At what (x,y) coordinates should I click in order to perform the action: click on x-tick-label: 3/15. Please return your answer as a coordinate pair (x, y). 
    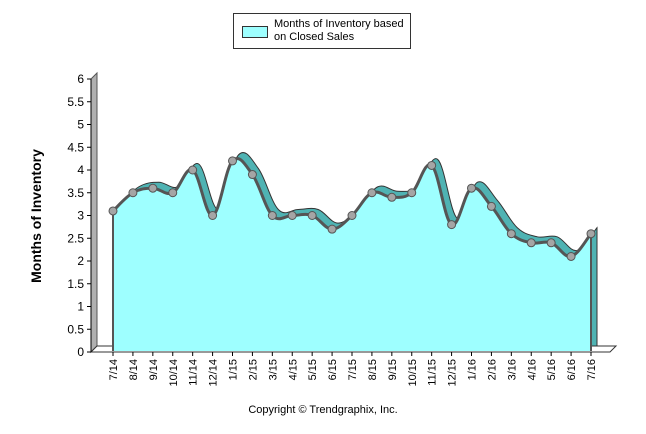
    Looking at the image, I should click on (273, 369).